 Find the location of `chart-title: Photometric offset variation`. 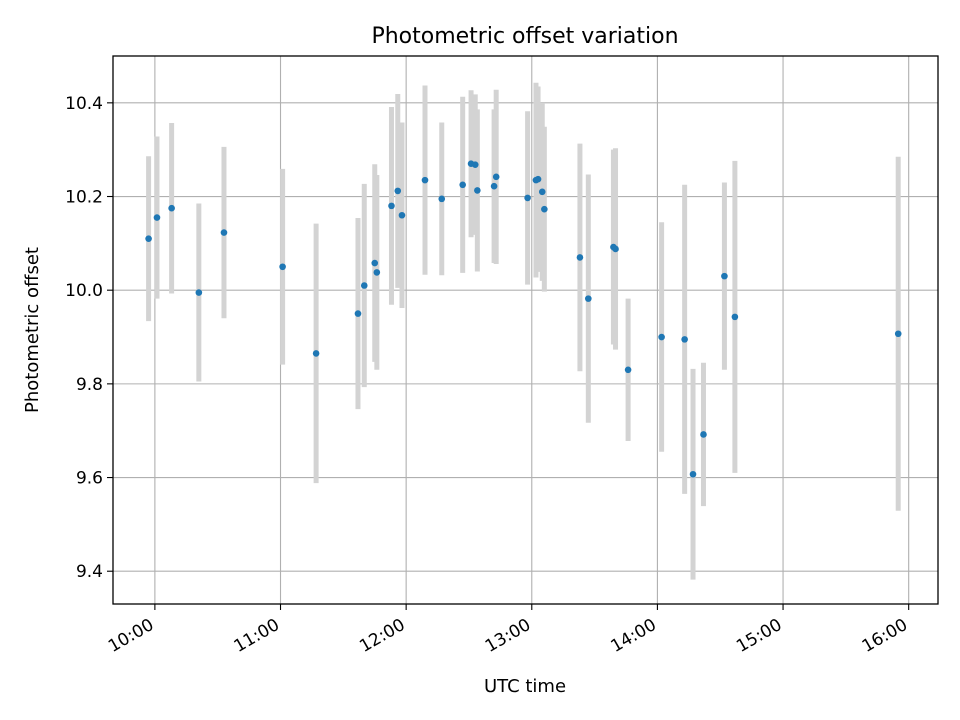

chart-title: Photometric offset variation is located at coordinates (524, 36).